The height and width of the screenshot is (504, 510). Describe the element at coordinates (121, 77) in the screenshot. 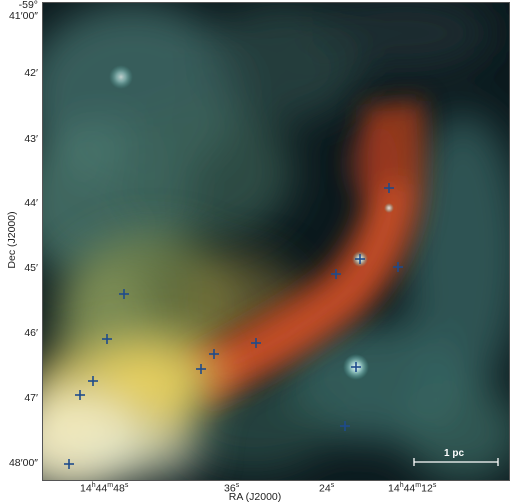

I see `bright-star-upper` at that location.